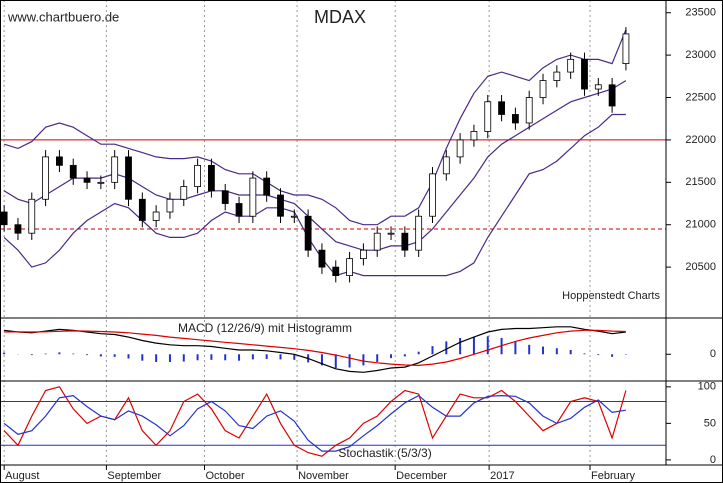  Describe the element at coordinates (384, 453) in the screenshot. I see `panel-title: Stochastik (5/3/3)` at that location.